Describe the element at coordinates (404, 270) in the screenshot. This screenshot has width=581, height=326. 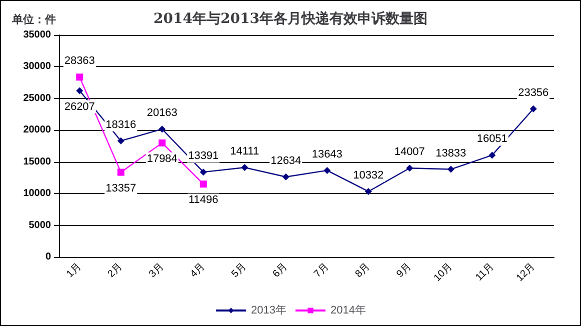
I see `x-tick-label: 9月` at that location.